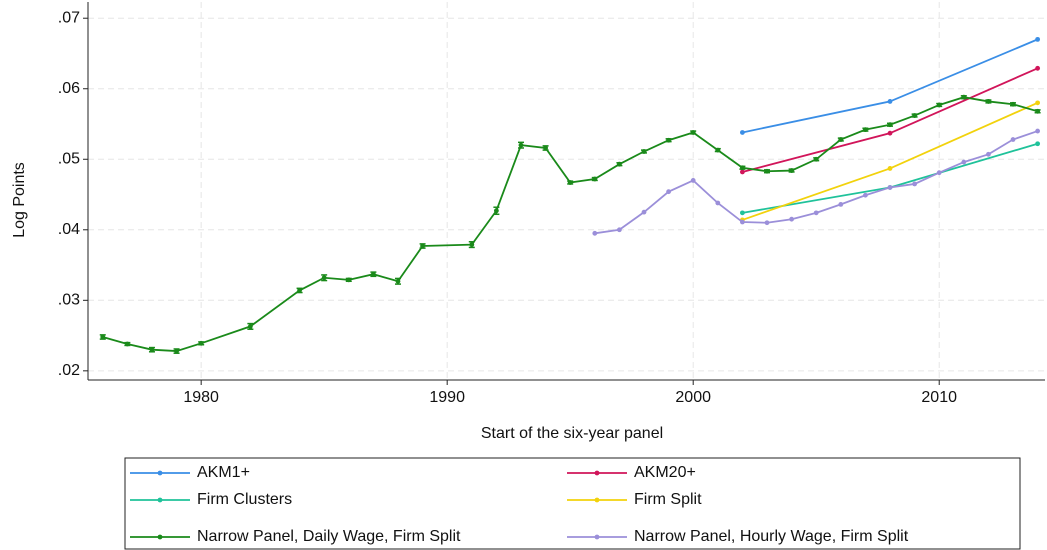 The image size is (1047, 550). Describe the element at coordinates (19, 200) in the screenshot. I see `y-axis-label: Log Points` at that location.